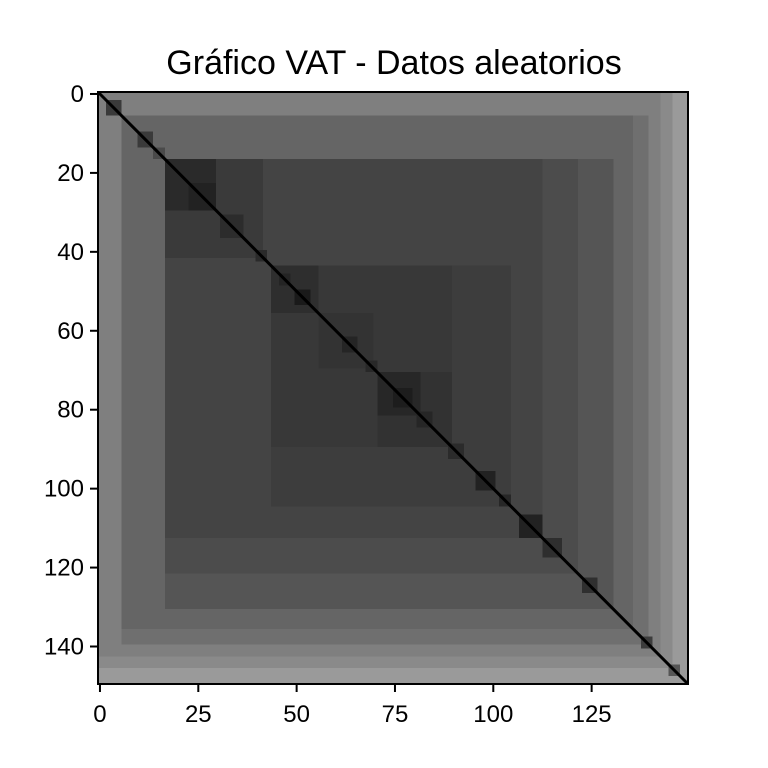 The width and height of the screenshot is (768, 768). Describe the element at coordinates (77, 94) in the screenshot. I see `y-tick-label: 0` at that location.